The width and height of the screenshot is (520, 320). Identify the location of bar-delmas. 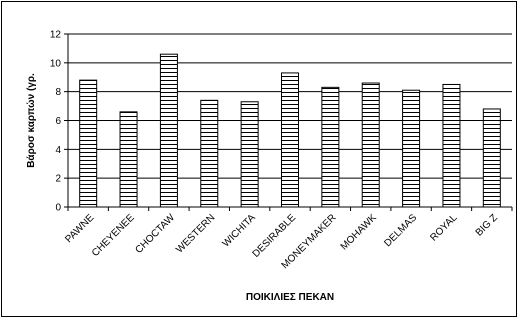
(411, 148).